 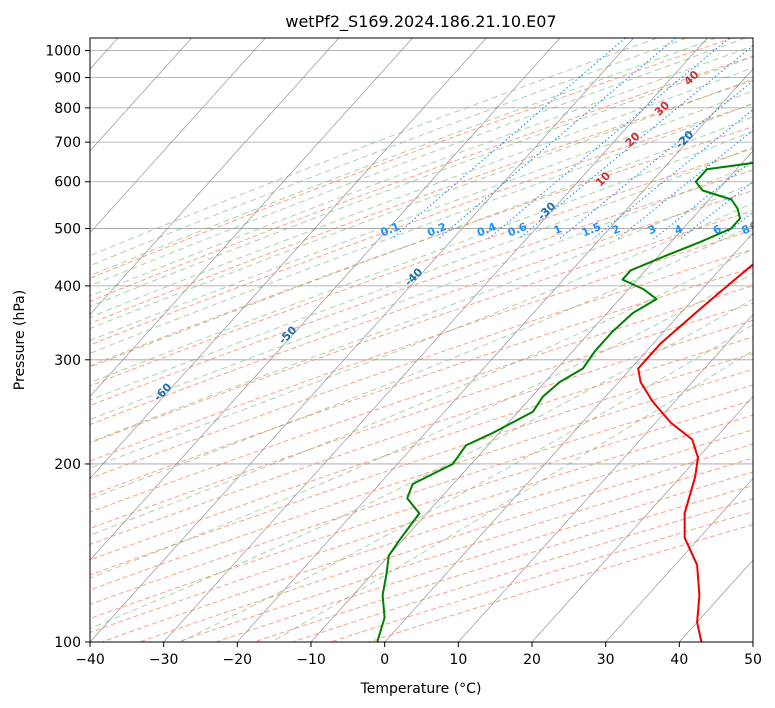 What do you see at coordinates (458, 660) in the screenshot?
I see `x-tick-label: 10` at bounding box center [458, 660].